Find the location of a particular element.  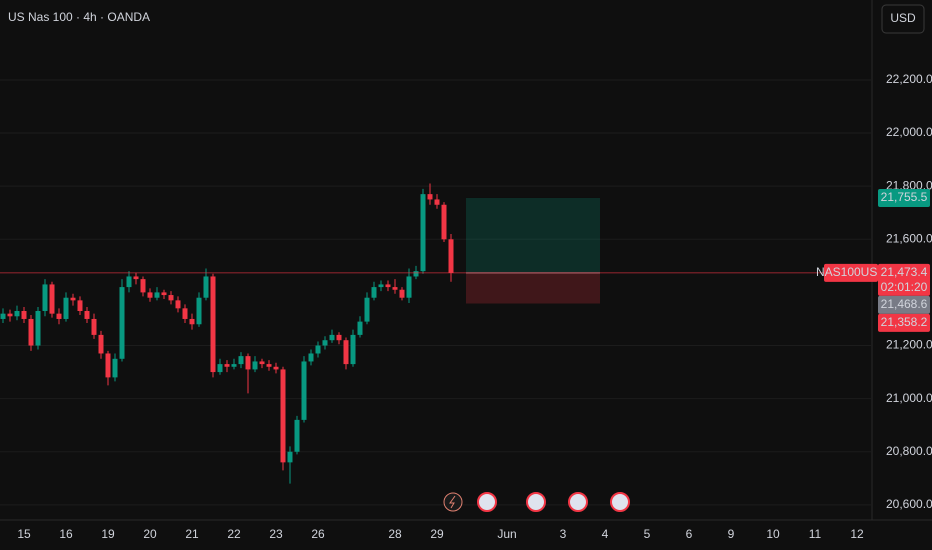

x-tick-label: 10 is located at coordinates (773, 534).